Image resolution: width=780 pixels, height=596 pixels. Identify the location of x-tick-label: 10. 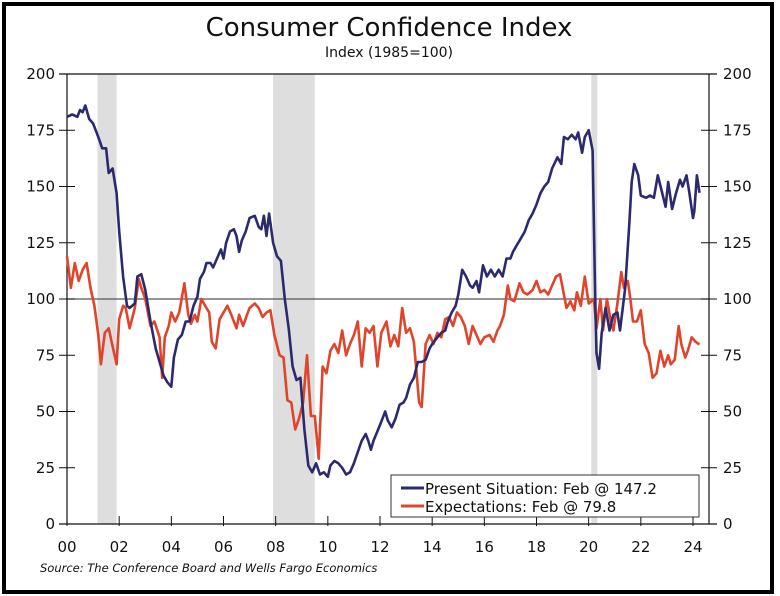
(327, 547).